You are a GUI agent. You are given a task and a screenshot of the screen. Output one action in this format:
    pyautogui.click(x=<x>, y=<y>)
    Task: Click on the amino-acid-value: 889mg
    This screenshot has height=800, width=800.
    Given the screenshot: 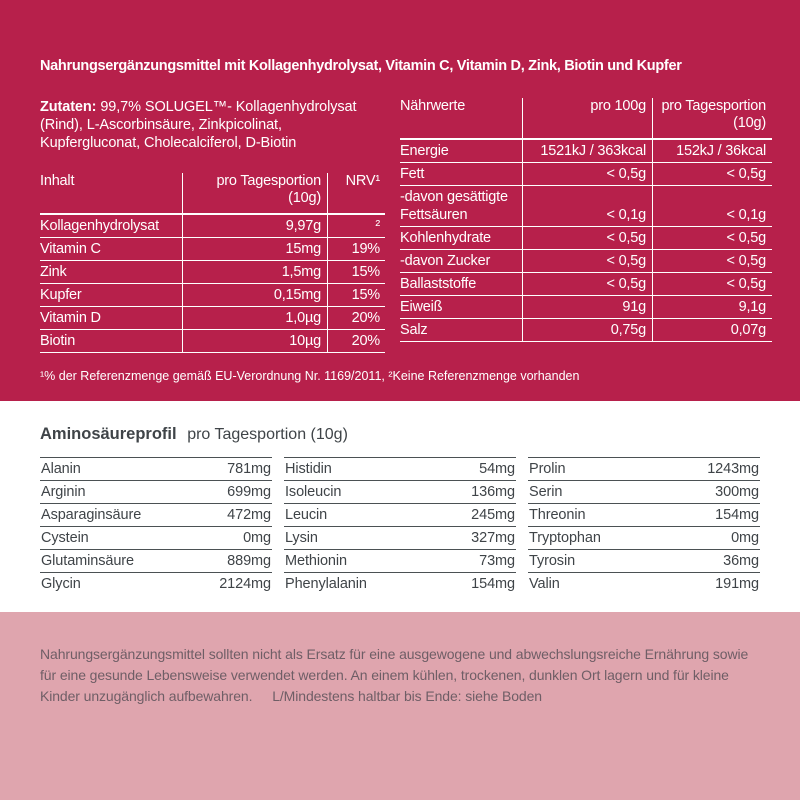 What is the action you would take?
    pyautogui.click(x=249, y=561)
    